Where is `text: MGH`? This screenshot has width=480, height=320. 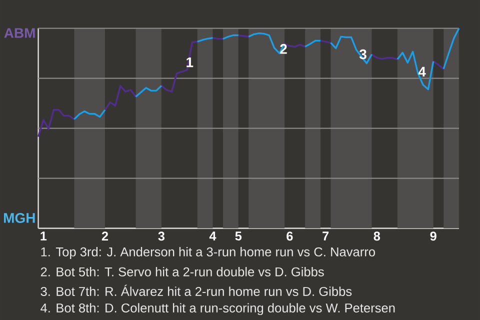
text: MGH is located at coordinates (19, 218).